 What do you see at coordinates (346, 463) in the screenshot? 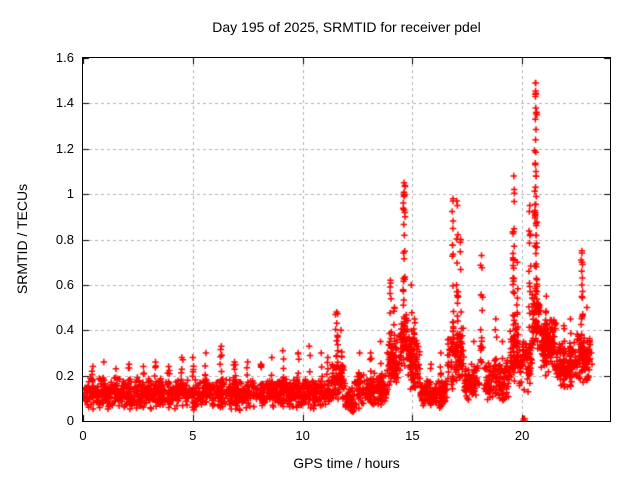
I see `x-axis-label: GPS time / hours` at bounding box center [346, 463].